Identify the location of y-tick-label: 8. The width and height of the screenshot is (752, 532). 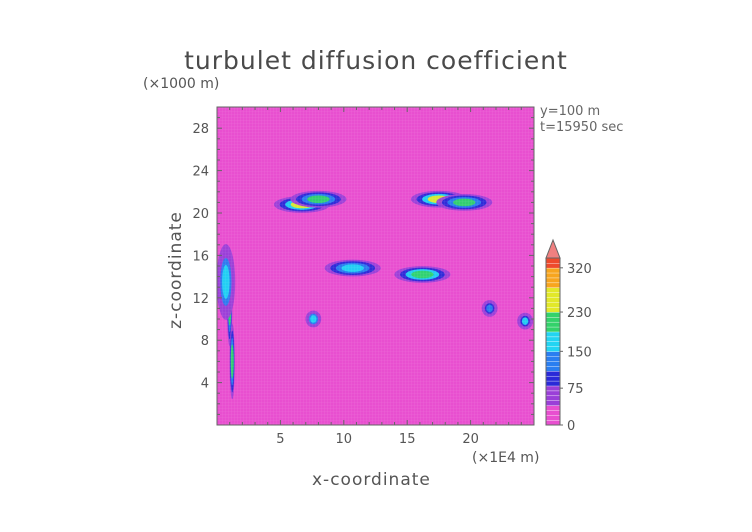
(205, 341).